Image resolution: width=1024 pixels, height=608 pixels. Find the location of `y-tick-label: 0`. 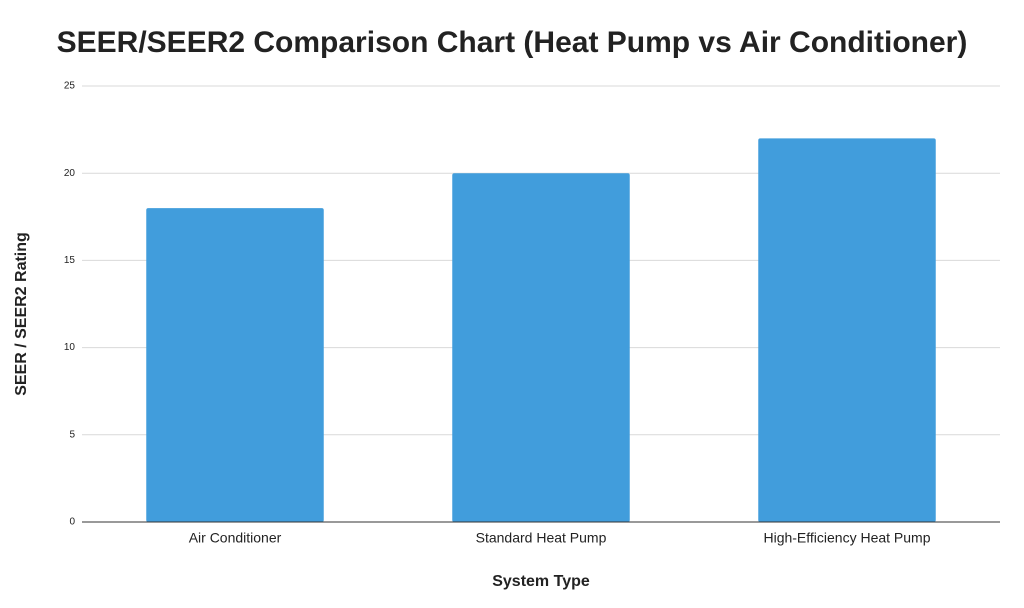

y-tick-label: 0 is located at coordinates (72, 522).